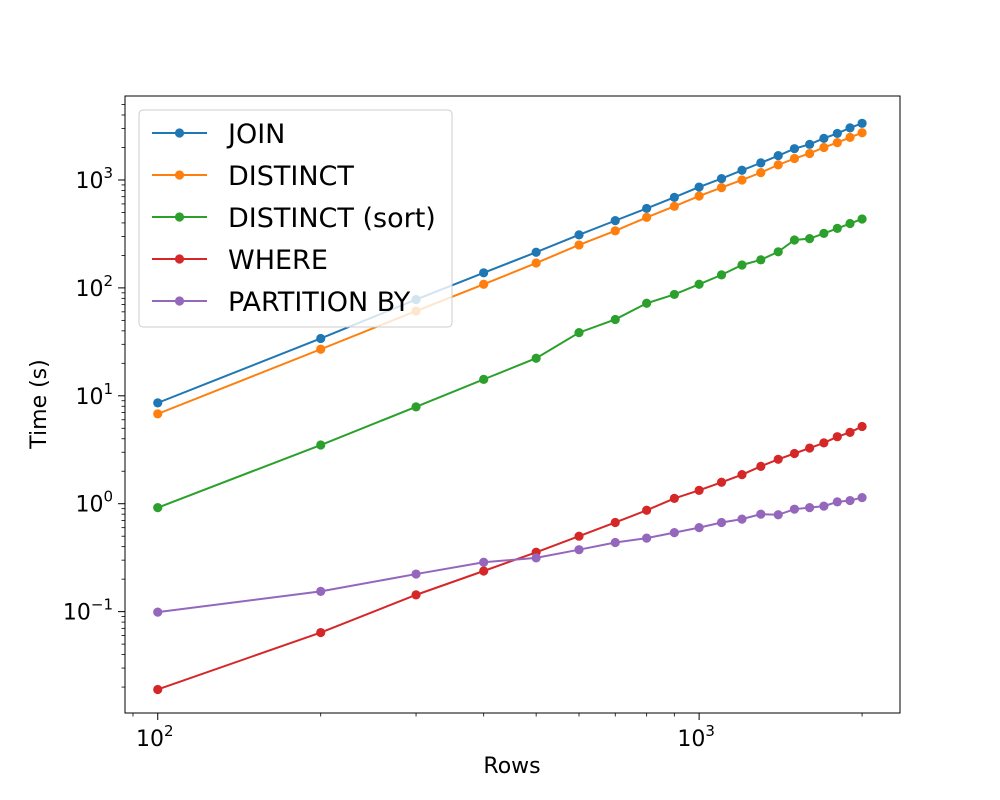  Describe the element at coordinates (278, 260) in the screenshot. I see `legend-label: WHERE` at that location.